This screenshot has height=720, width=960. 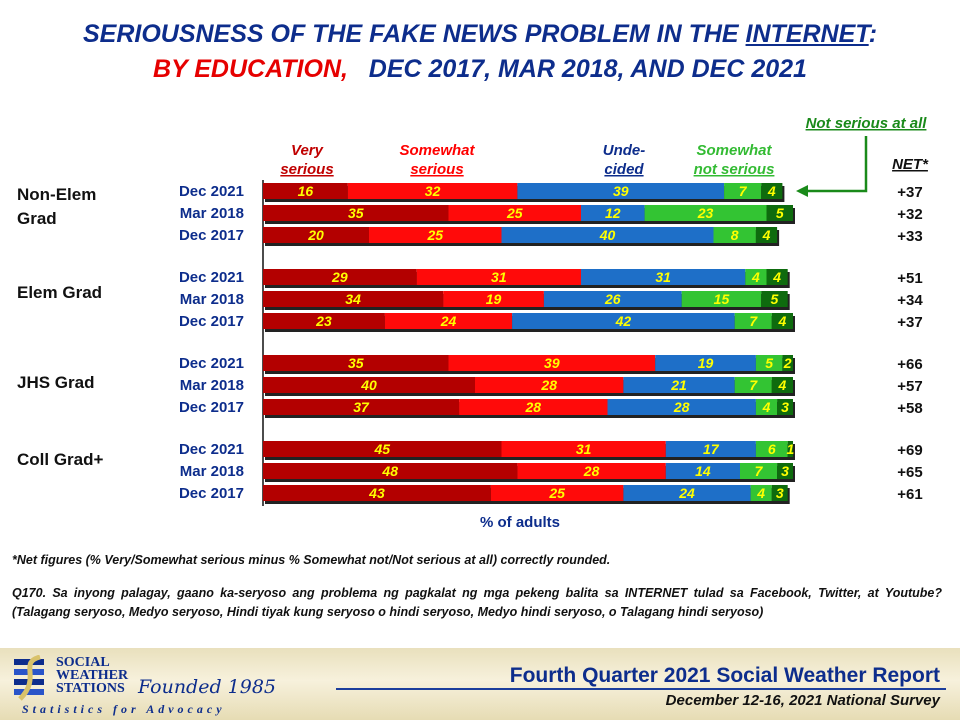 What do you see at coordinates (315, 235) in the screenshot?
I see `bar-value-label: 20` at bounding box center [315, 235].